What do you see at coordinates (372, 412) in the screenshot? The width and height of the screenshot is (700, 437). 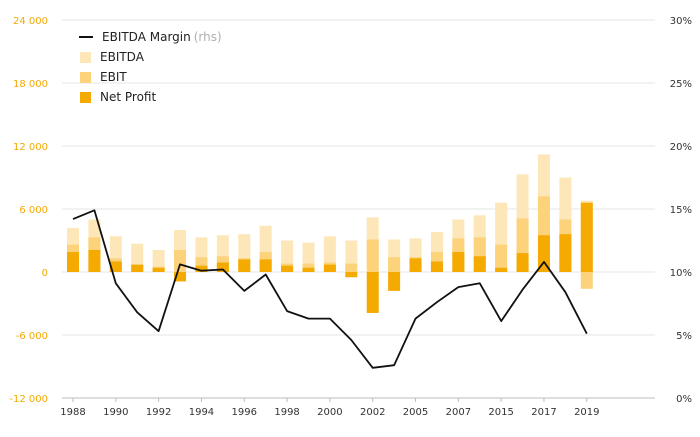 I see `x-tick-label: 2002` at bounding box center [372, 412].